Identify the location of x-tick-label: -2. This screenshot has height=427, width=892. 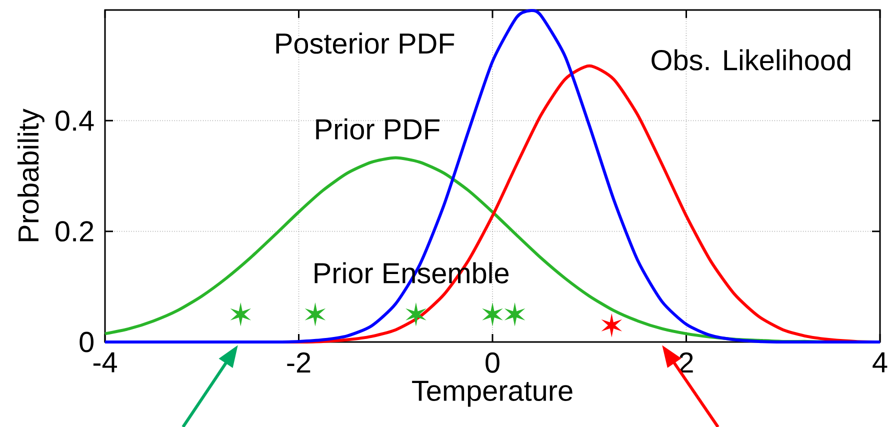
(298, 362).